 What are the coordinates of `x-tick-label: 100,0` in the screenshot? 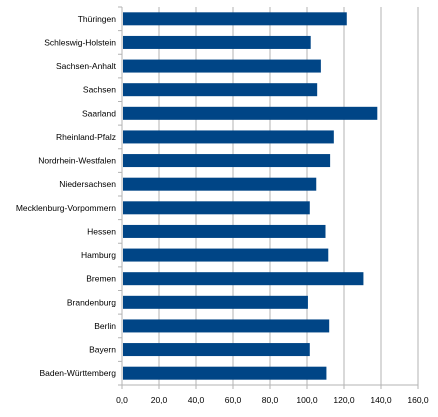 It's located at (307, 400).